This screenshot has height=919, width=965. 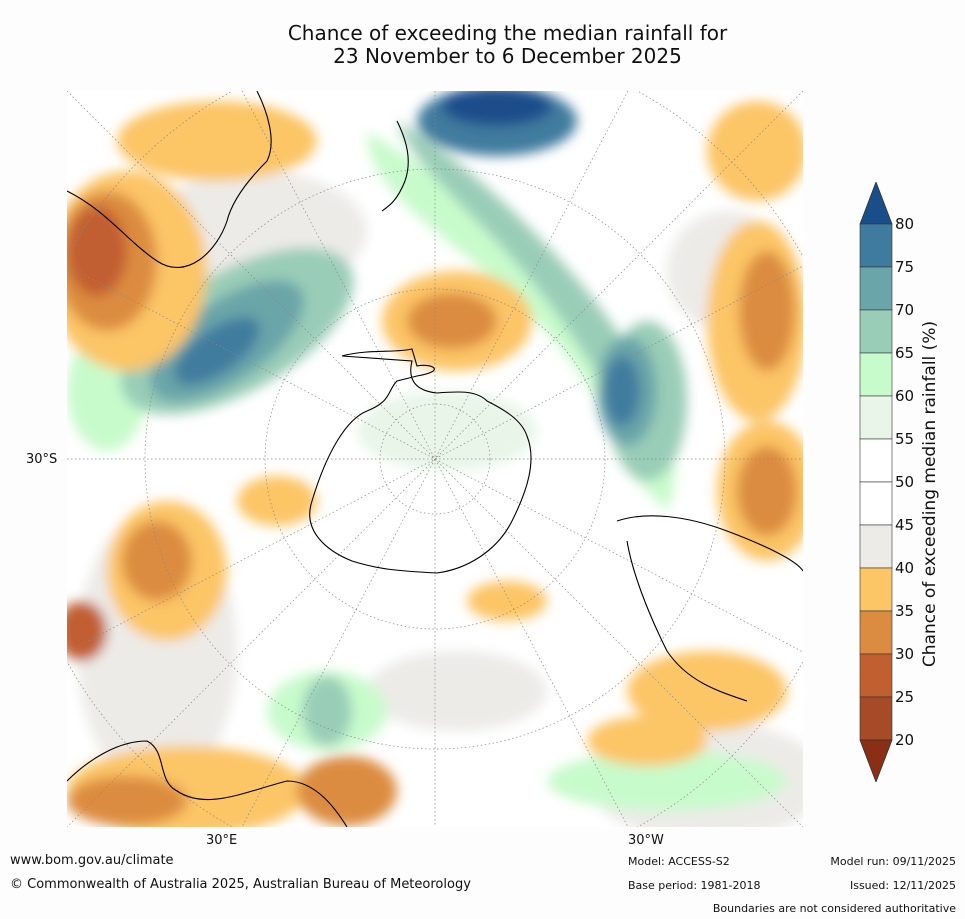 What do you see at coordinates (904, 396) in the screenshot?
I see `colorbar-tick-60: 60` at bounding box center [904, 396].